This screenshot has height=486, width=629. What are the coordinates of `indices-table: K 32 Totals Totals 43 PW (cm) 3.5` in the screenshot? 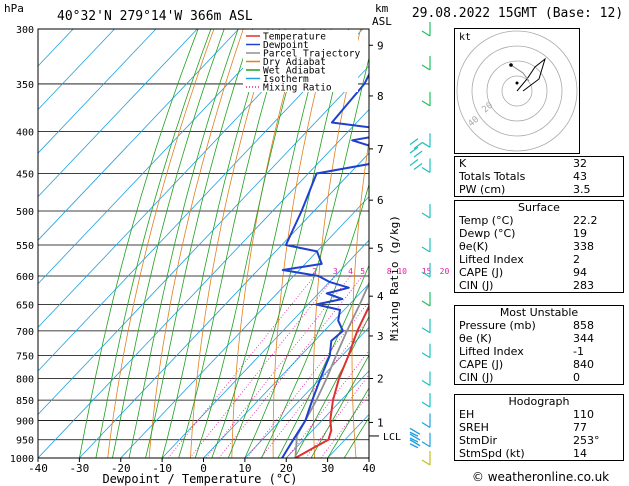 It's located at (539, 176).